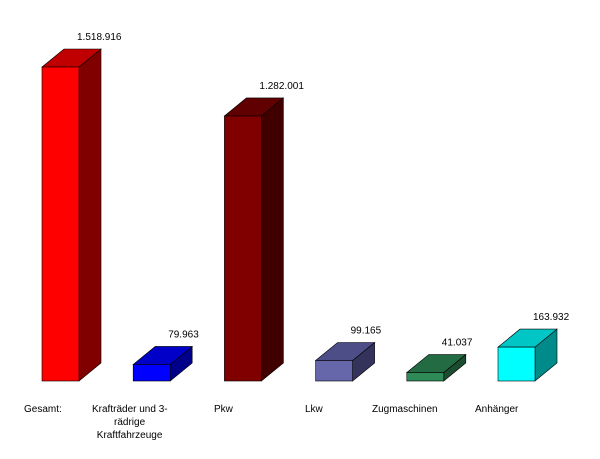 The image size is (600, 459). What do you see at coordinates (551, 317) in the screenshot?
I see `value-label-5: 163.932` at bounding box center [551, 317].